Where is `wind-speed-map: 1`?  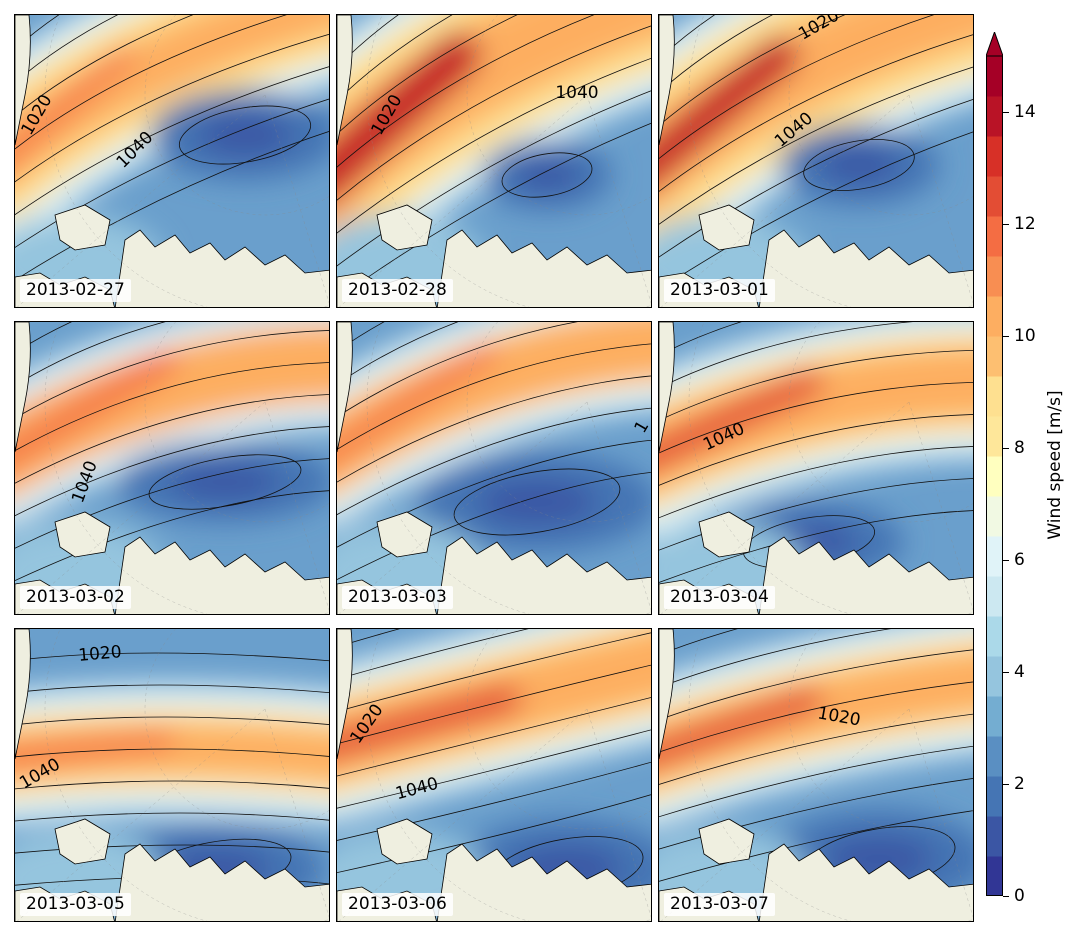 wind-speed-map: 1 is located at coordinates (494, 468).